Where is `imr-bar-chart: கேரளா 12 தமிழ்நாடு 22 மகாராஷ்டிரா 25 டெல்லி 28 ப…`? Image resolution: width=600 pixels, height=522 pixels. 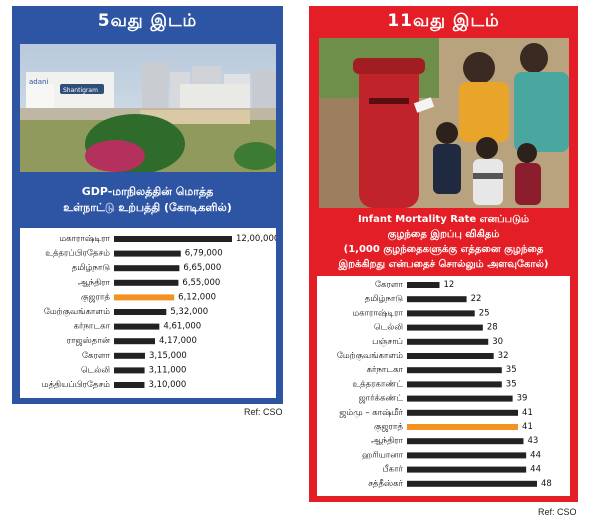 imr-bar-chart: கேரளா 12 தமிழ்நாடு 22 மகாராஷ்டிரா 25 டெல்லி 28 ப… is located at coordinates (444, 384).